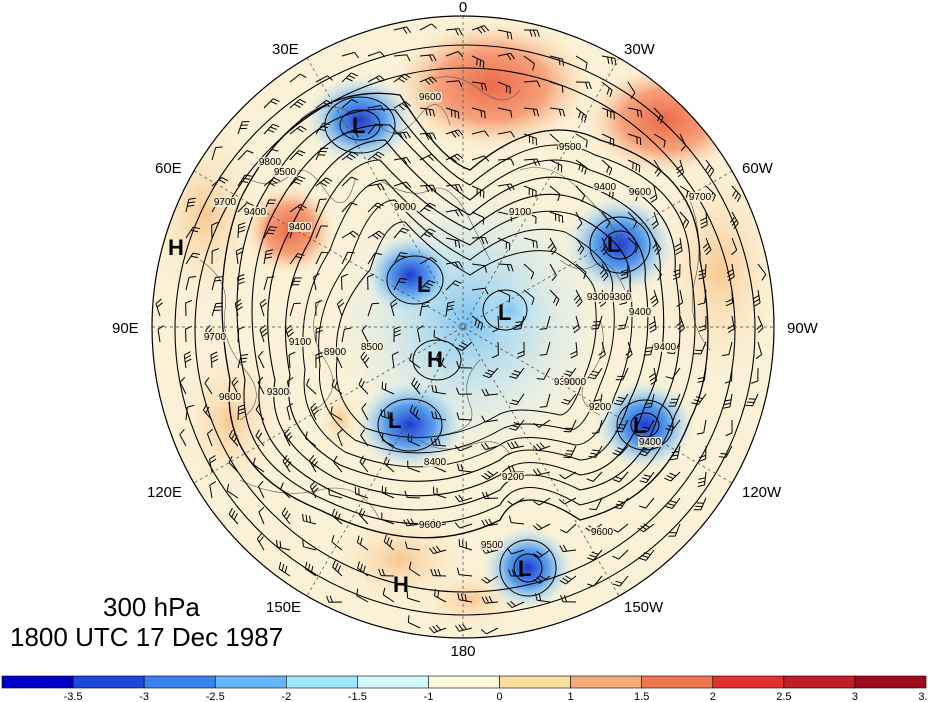  Describe the element at coordinates (401, 584) in the screenshot. I see `high-center-label: H` at that location.